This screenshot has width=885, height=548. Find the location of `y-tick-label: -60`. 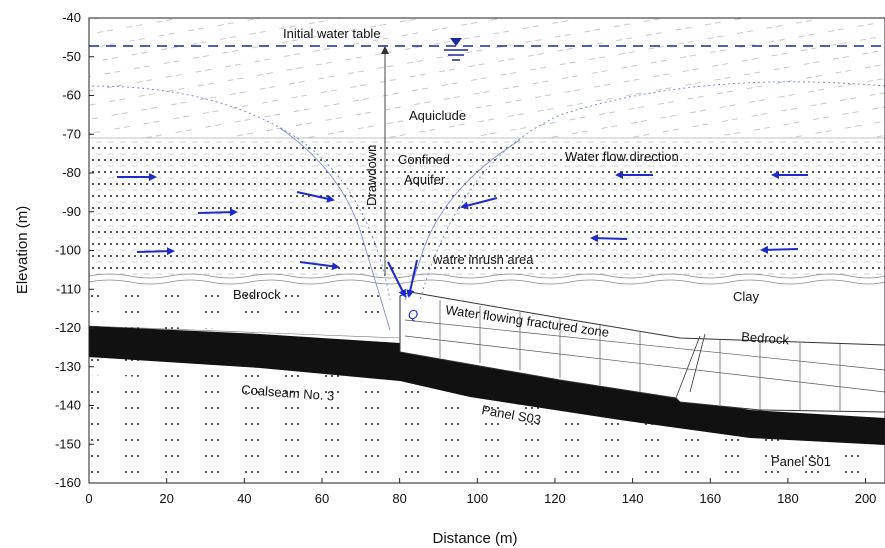

y-tick-label: -60 is located at coordinates (71, 95).